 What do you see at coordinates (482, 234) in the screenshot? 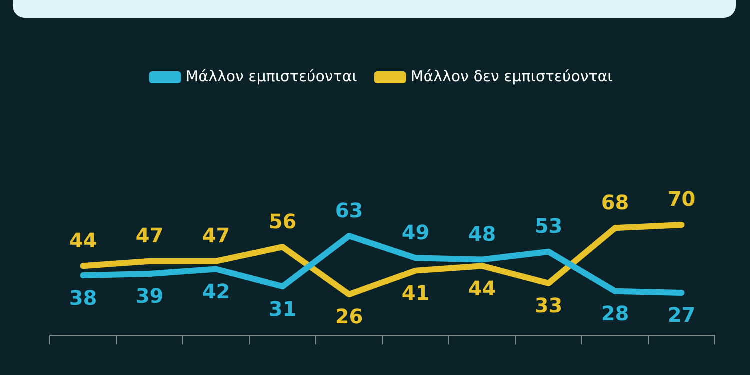
I see `data-label: 48` at bounding box center [482, 234].